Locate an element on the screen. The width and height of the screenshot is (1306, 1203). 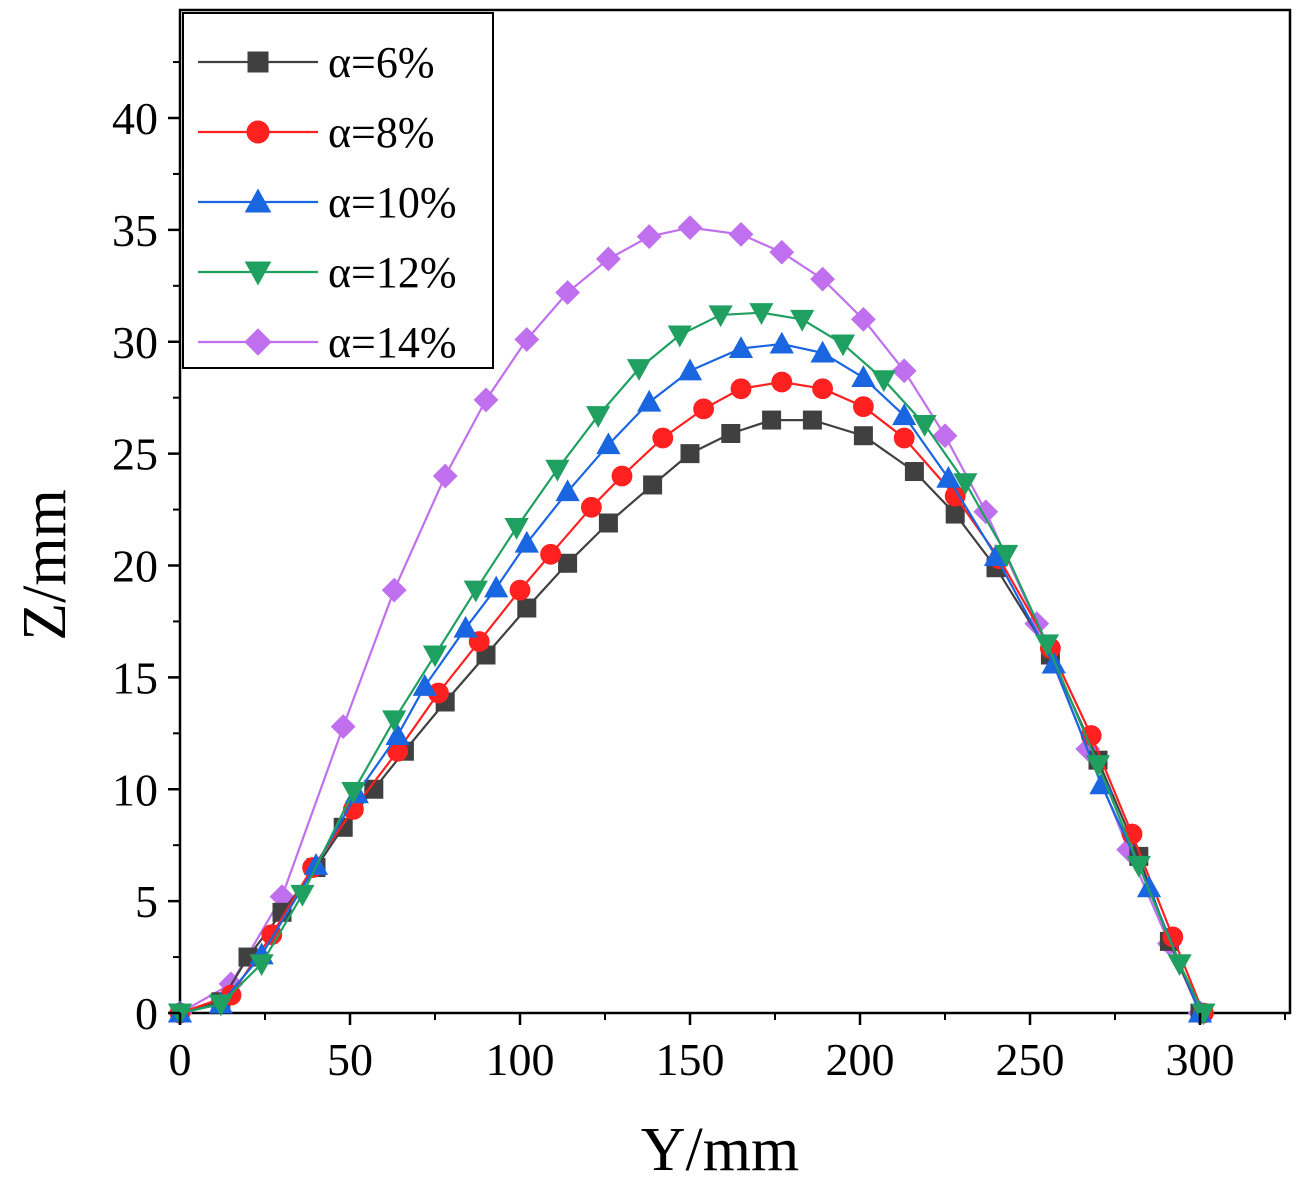
x-tick-label: 0 is located at coordinates (180, 1059).